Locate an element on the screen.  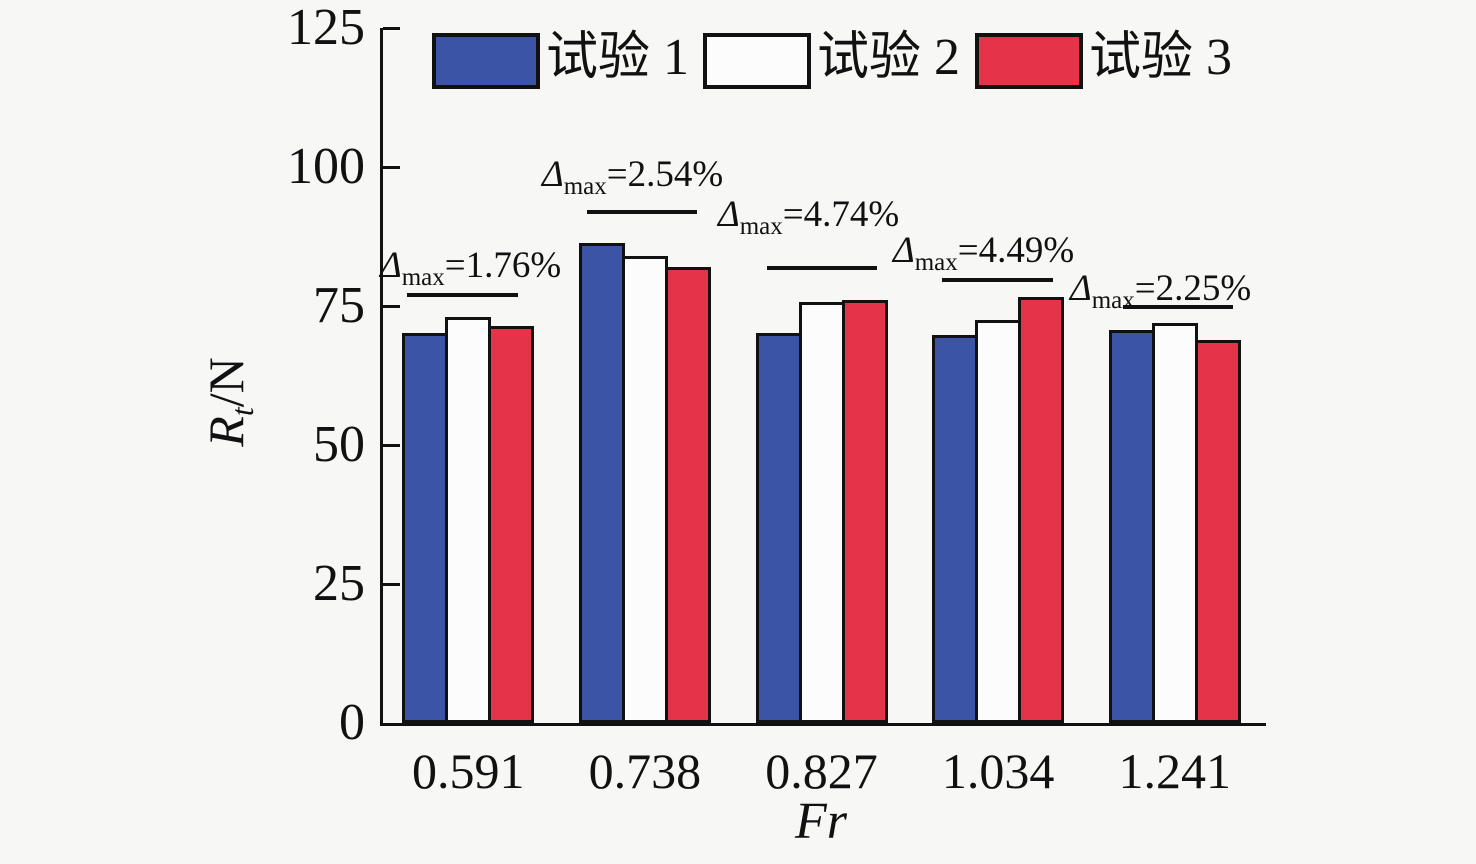
annotation-delta-max-1.241: Δmax=2.25% is located at coordinates (1161, 291).